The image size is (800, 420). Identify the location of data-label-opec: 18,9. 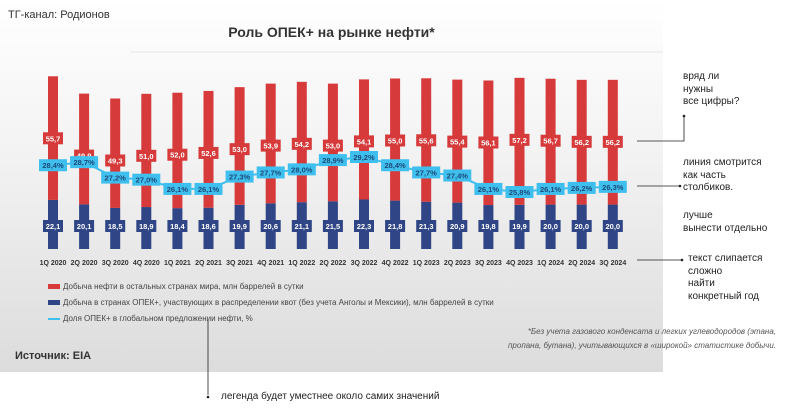
(146, 226).